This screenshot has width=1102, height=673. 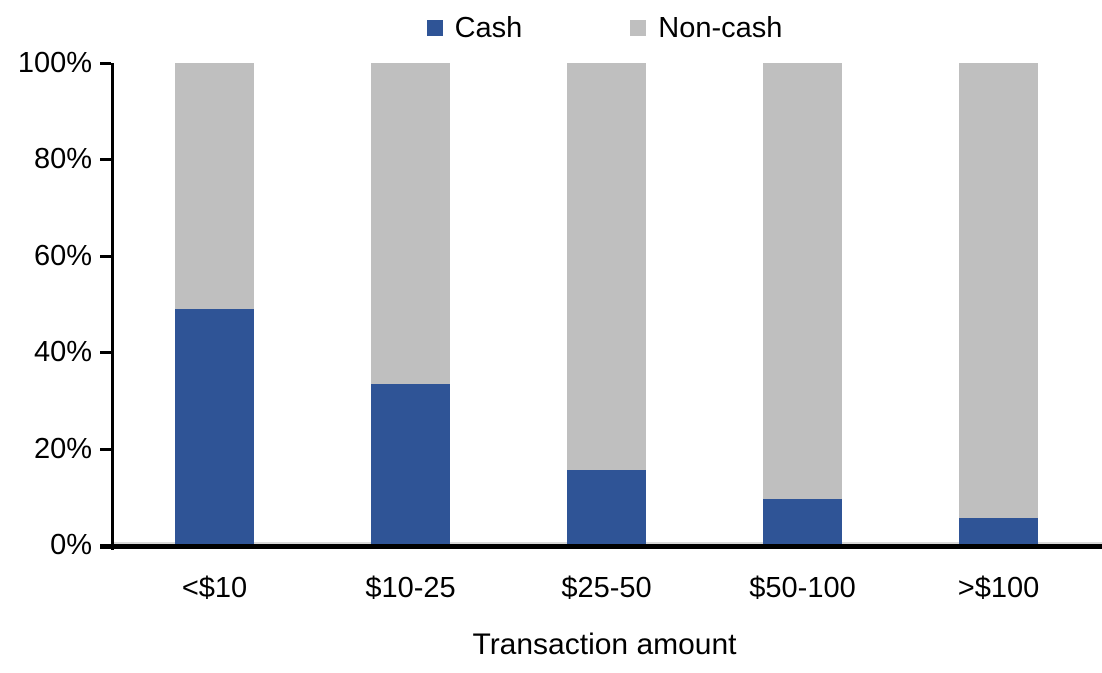 What do you see at coordinates (71, 545) in the screenshot?
I see `y-tick-label: 0%` at bounding box center [71, 545].